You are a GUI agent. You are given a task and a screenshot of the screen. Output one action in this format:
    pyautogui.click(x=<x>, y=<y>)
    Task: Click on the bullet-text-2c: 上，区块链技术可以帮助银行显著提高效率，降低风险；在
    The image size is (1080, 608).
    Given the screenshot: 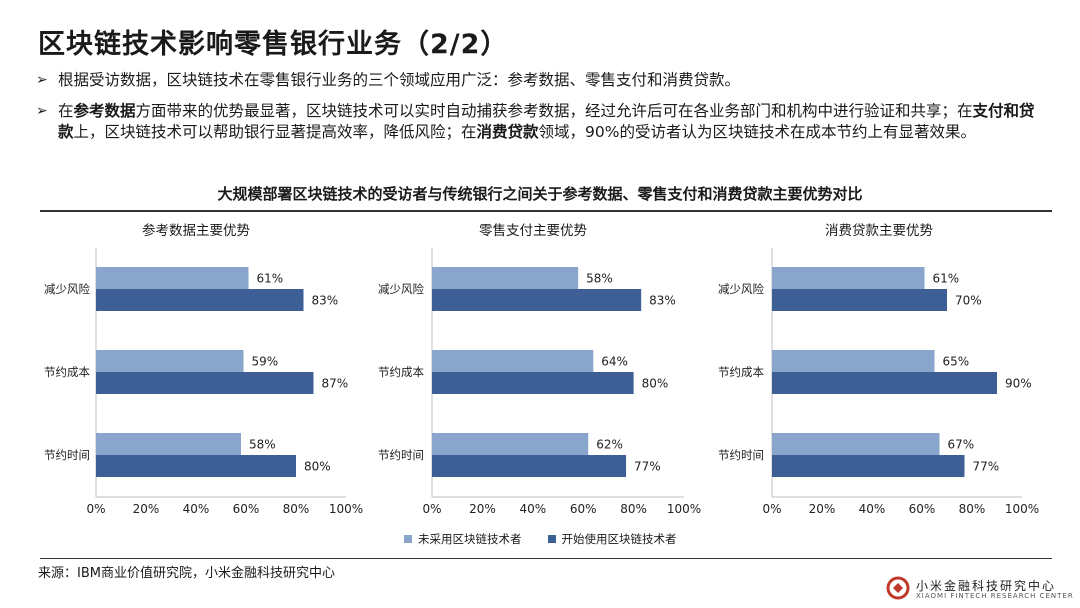 What is the action you would take?
    pyautogui.click(x=275, y=132)
    